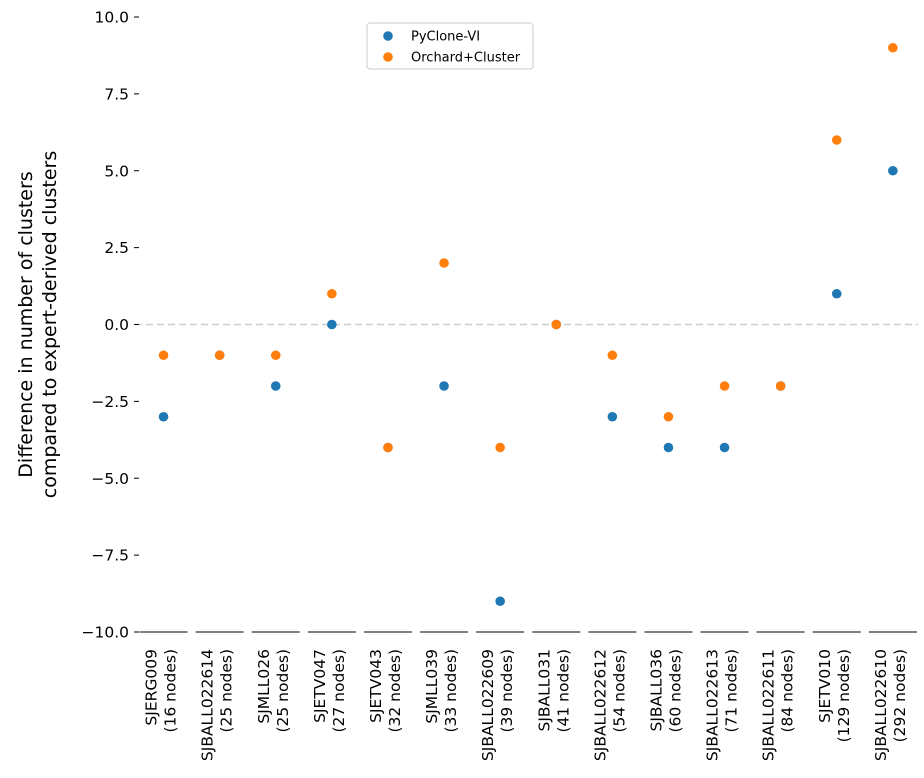 The image size is (924, 778). What do you see at coordinates (26, 324) in the screenshot?
I see `y-axis-title-line: Difference in number of clusters` at bounding box center [26, 324].